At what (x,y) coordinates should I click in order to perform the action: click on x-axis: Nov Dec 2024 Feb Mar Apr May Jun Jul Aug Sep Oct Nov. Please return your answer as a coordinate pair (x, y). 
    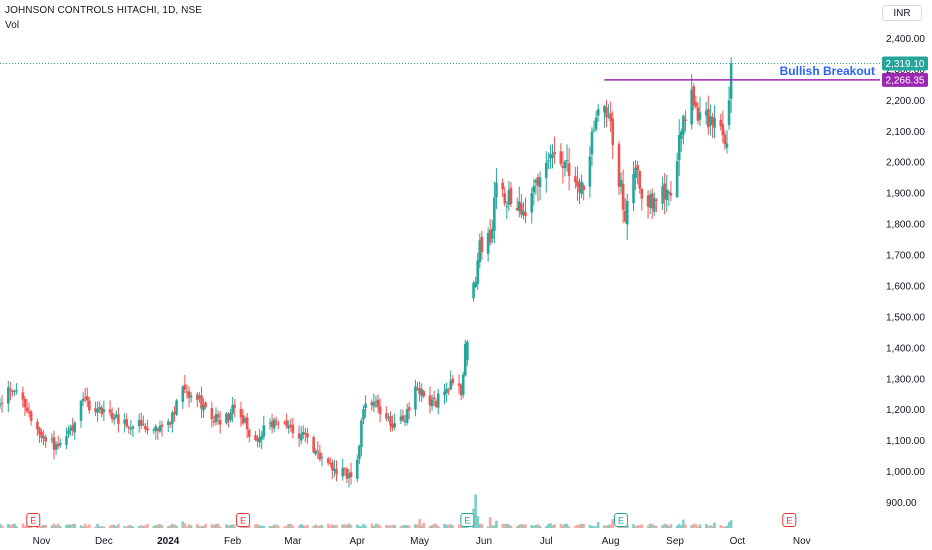
    Looking at the image, I should click on (422, 541).